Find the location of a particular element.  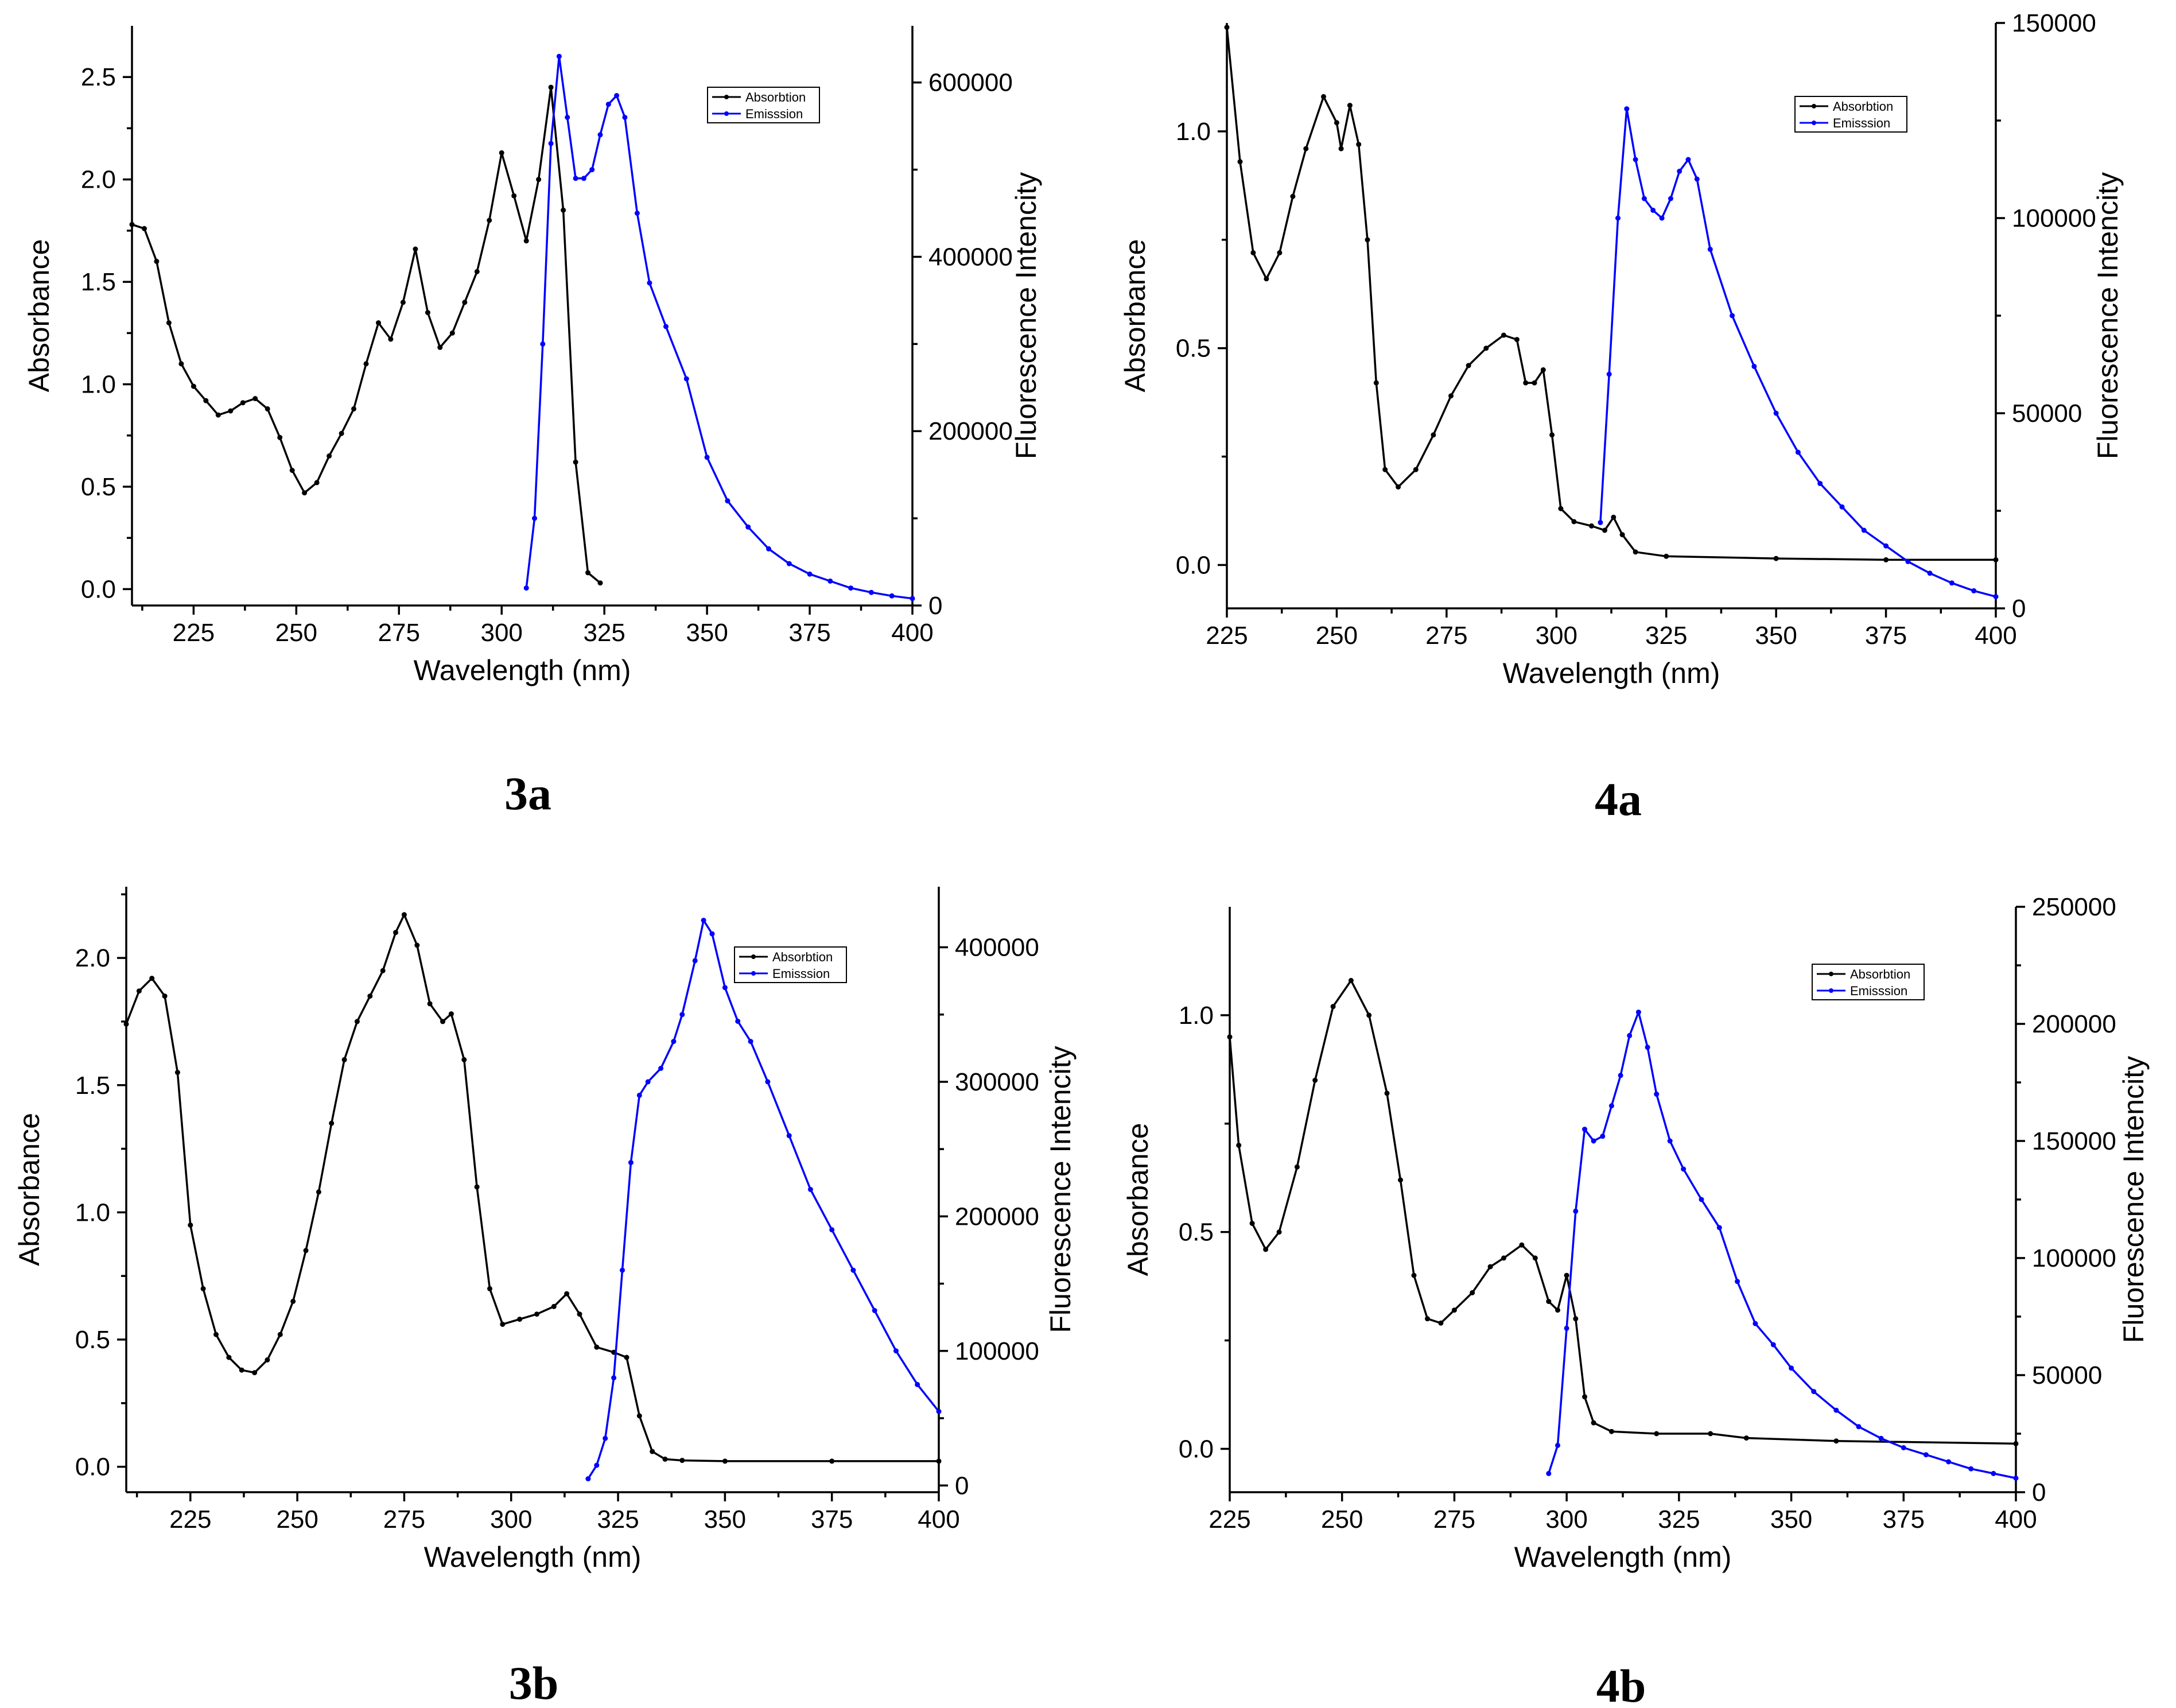

legend-marker is located at coordinates (726, 97).